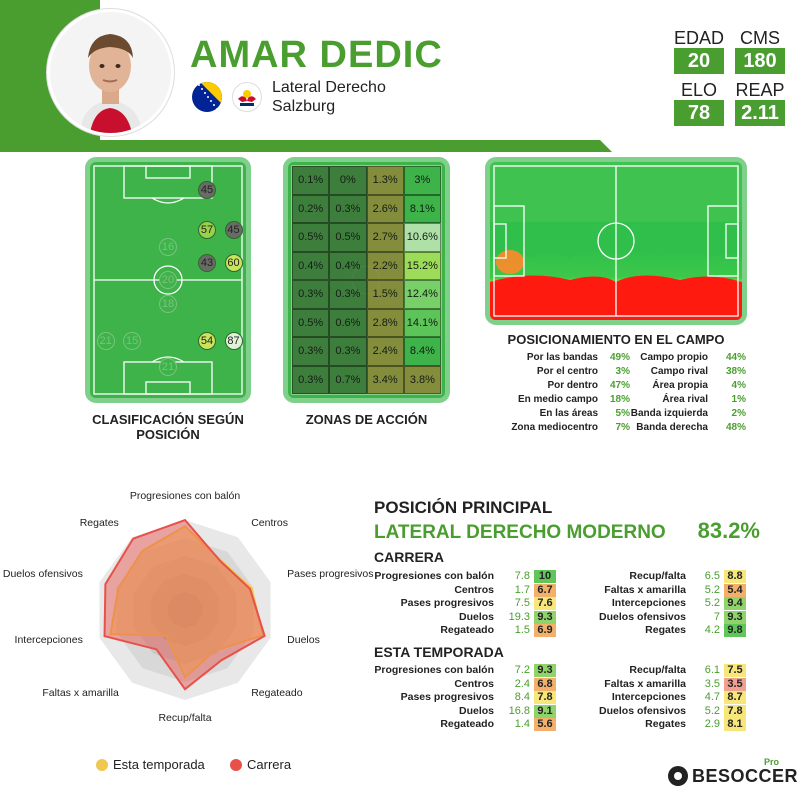 The width and height of the screenshot is (800, 800). Describe the element at coordinates (247, 97) in the screenshot. I see `salzburg-crest-icon` at that location.